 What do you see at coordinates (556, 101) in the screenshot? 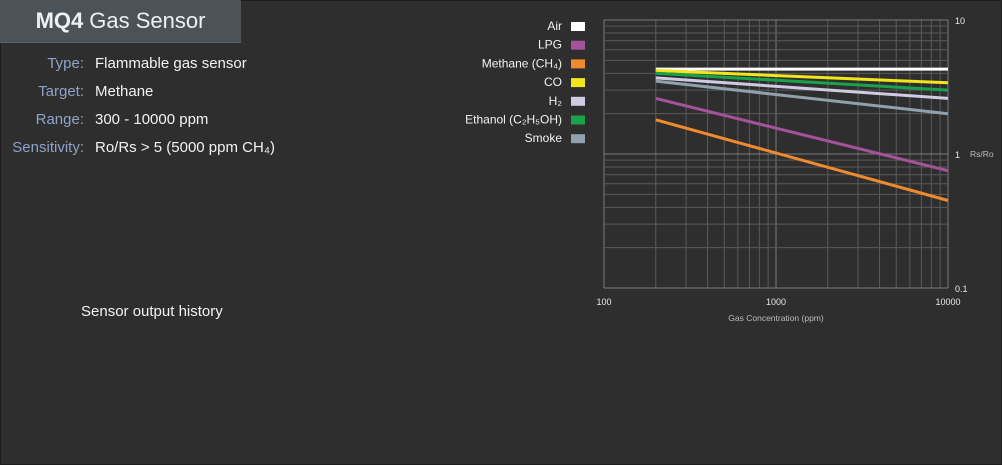
I see `legend-label: H₂` at bounding box center [556, 101].